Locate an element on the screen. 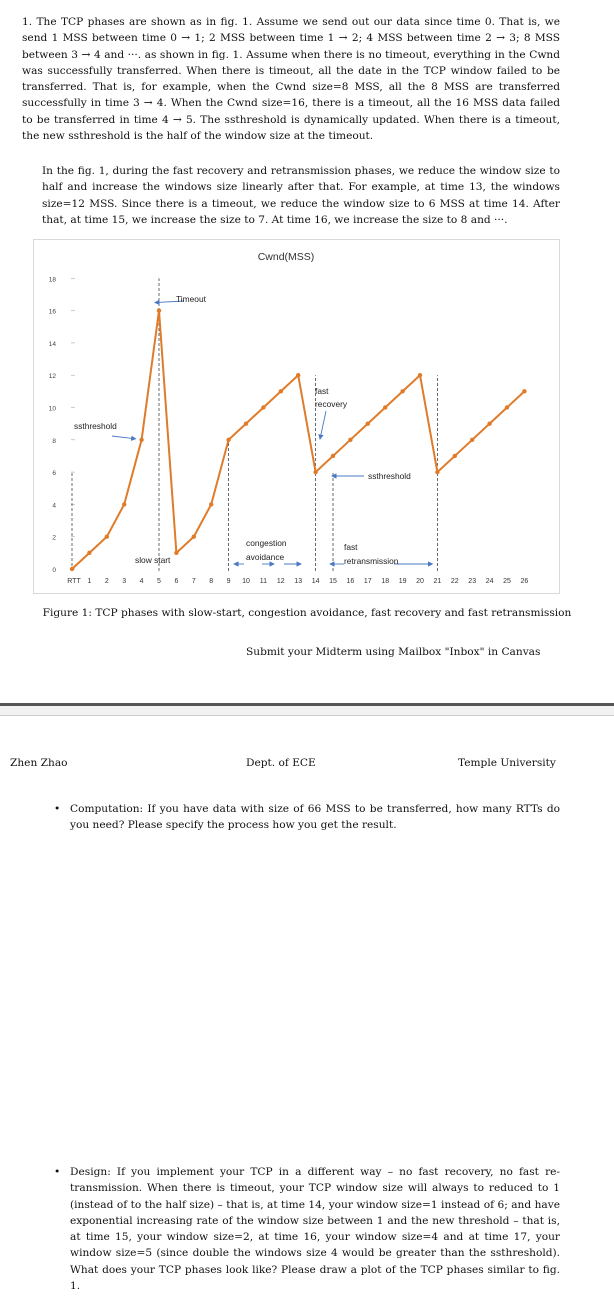  y-tick-label: 2 is located at coordinates (54, 538).